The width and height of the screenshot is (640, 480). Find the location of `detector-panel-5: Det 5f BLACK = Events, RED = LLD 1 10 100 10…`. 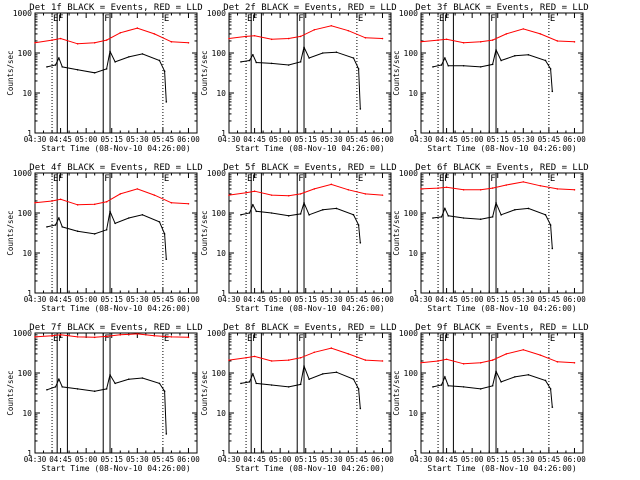

detector-panel-5: Det 5f BLACK = Events, RED = LLD 1 10 100 10… is located at coordinates (298, 238).